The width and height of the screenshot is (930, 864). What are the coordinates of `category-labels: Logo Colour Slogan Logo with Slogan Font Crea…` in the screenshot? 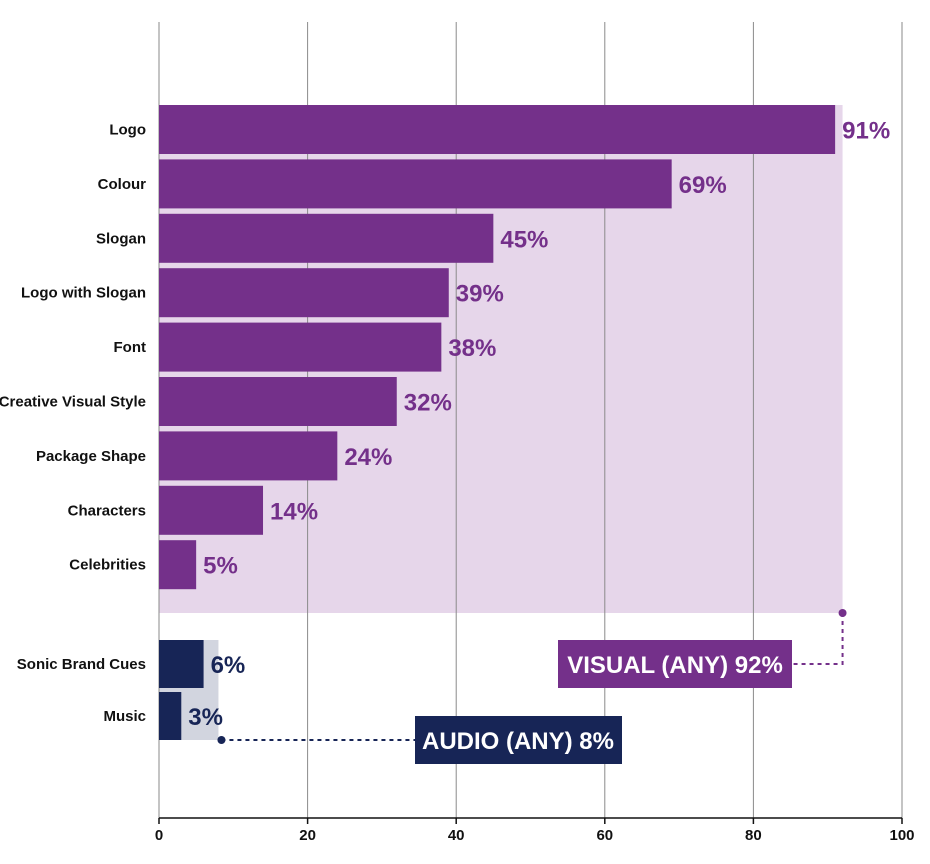 It's located at (73, 424).